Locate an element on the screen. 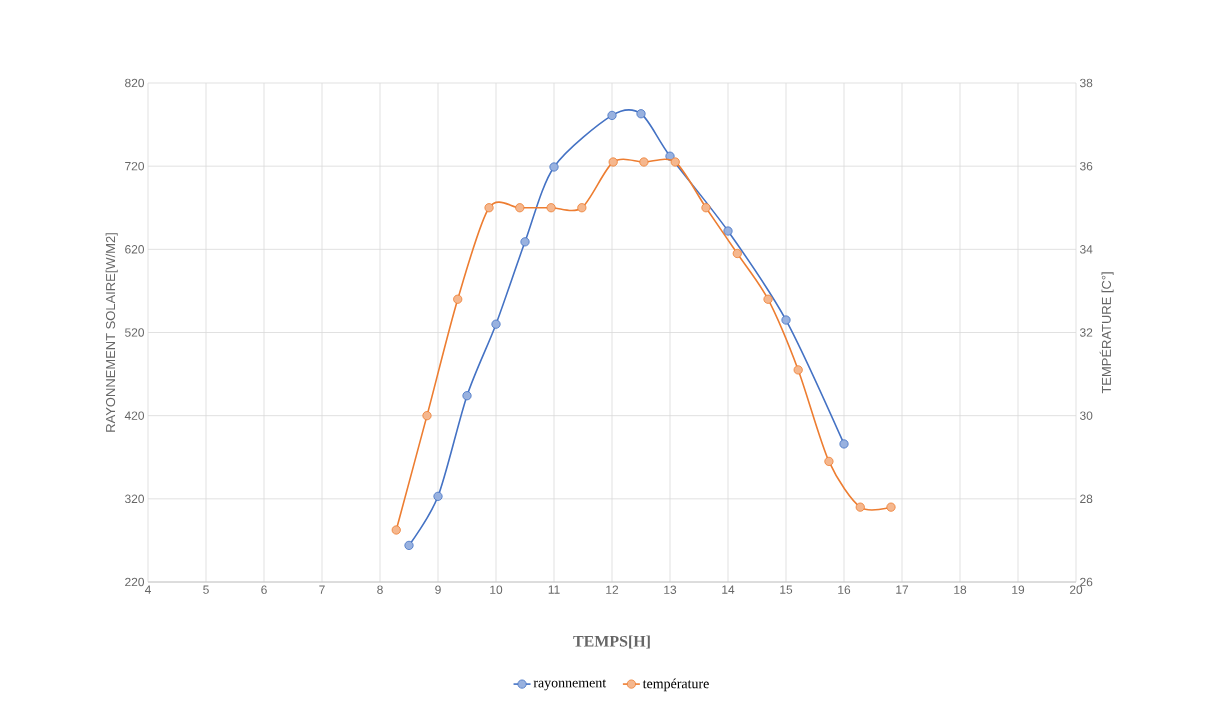  x-tick-label: 8 is located at coordinates (380, 589).